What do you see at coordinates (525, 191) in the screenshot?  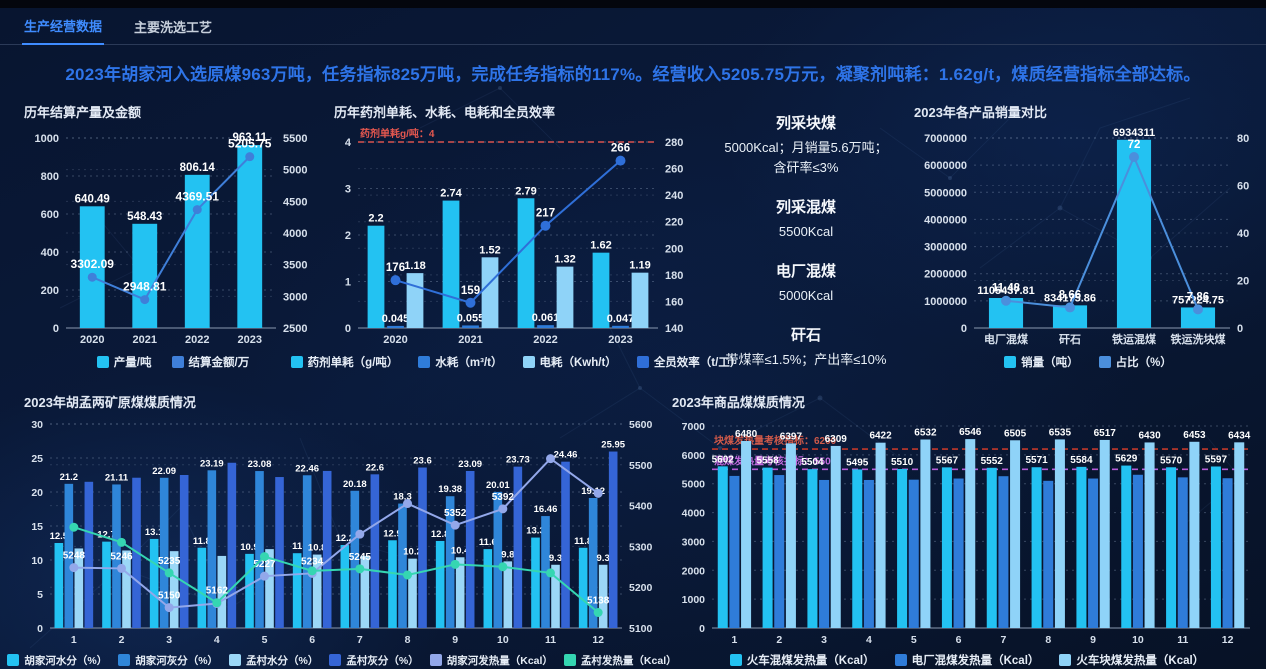 I see `svg-text: 2.79` at bounding box center [525, 191].